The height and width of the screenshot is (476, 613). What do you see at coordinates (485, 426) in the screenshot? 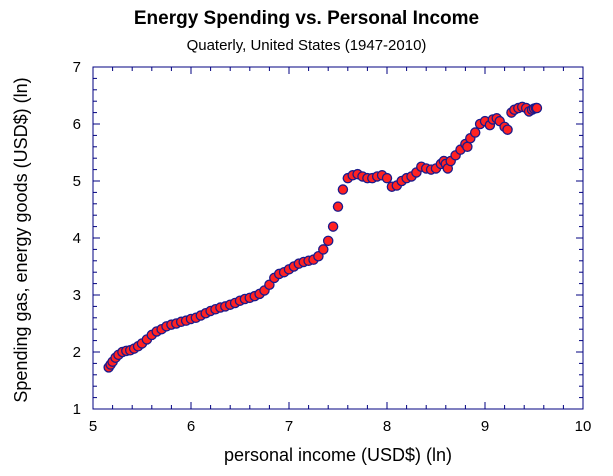
I see `x-tick-label: 9` at bounding box center [485, 426].